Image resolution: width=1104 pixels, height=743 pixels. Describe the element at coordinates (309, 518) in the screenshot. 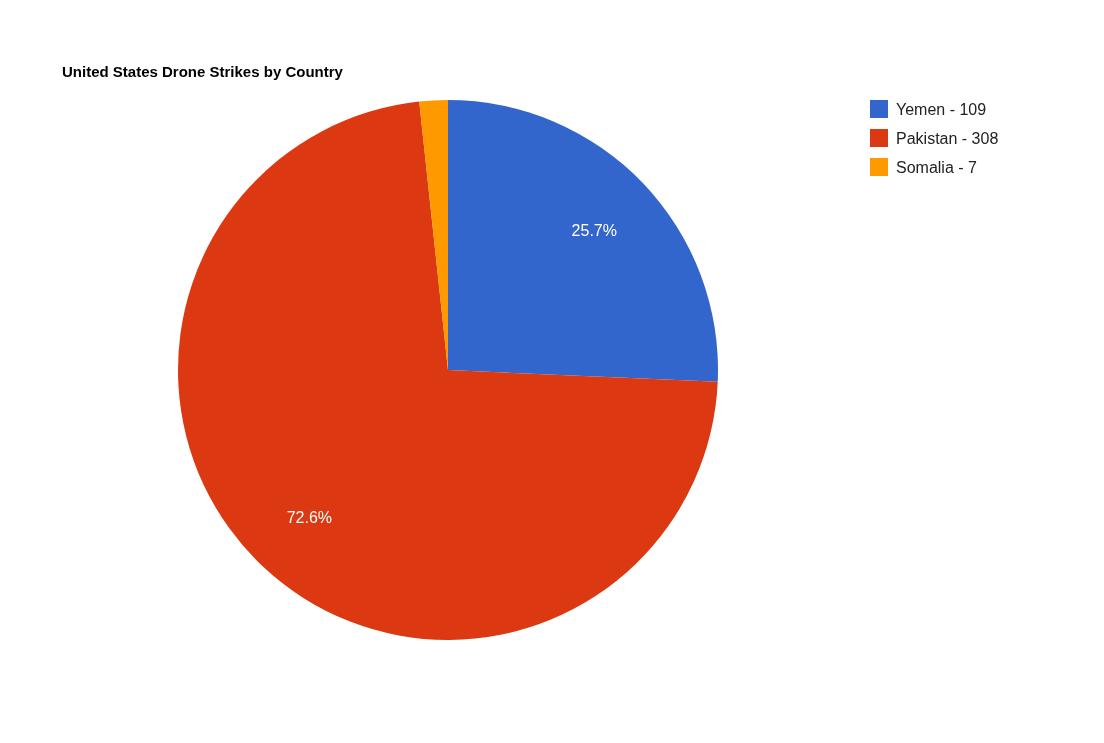

I see `data-label: 72.6%` at that location.